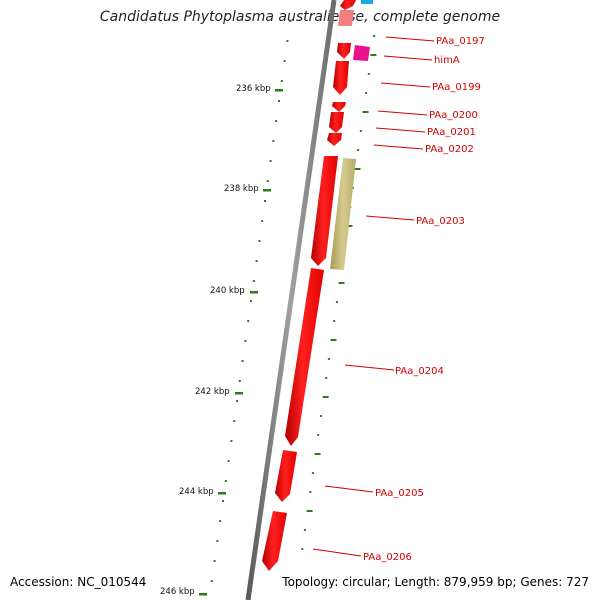 This screenshot has width=600, height=600. What do you see at coordinates (78, 582) in the screenshot?
I see `accession-text: Accession: NC_010544` at bounding box center [78, 582].